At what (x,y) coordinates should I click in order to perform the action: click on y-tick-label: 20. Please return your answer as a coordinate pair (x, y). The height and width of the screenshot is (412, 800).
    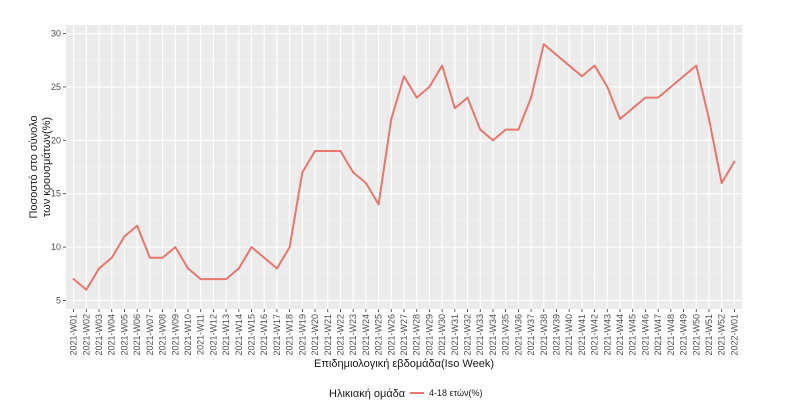
    Looking at the image, I should click on (56, 140).